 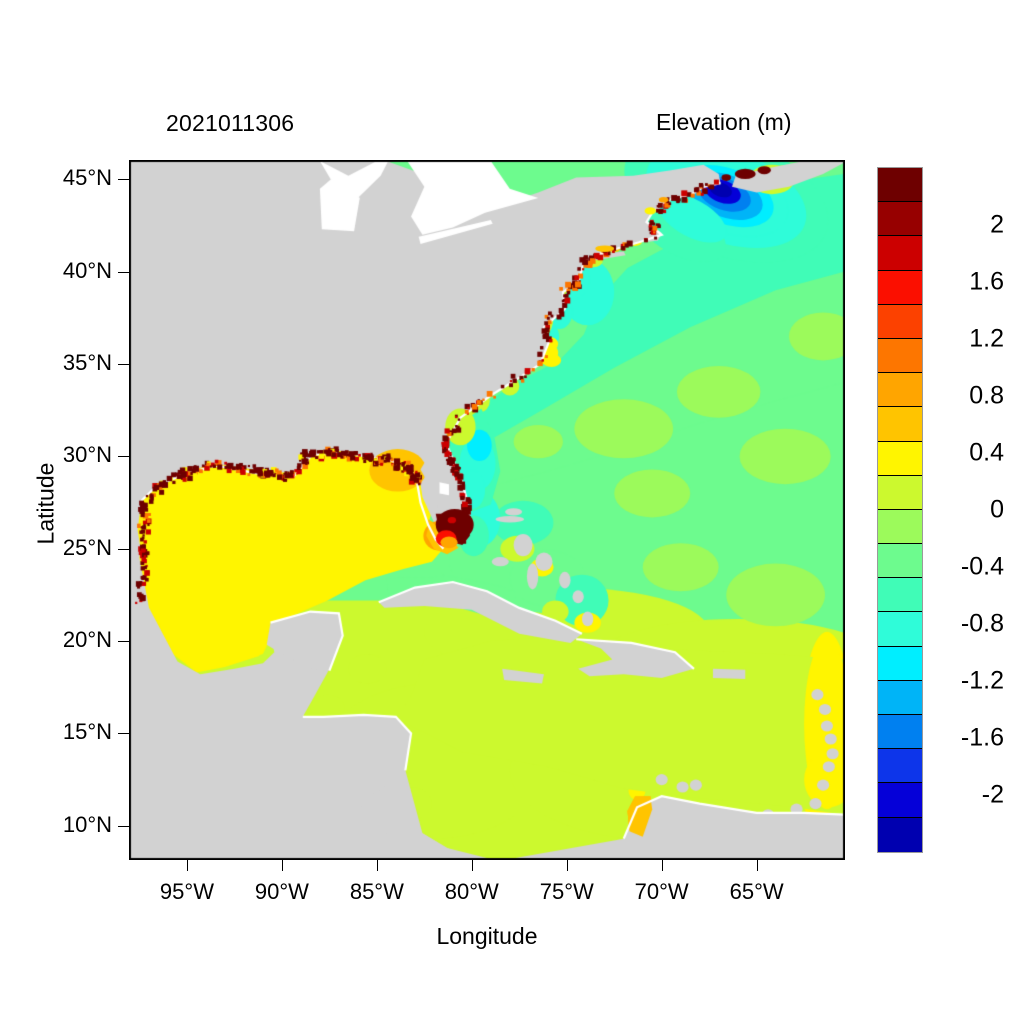 I want to click on colorbar-title: Elevation (m), so click(x=724, y=122).